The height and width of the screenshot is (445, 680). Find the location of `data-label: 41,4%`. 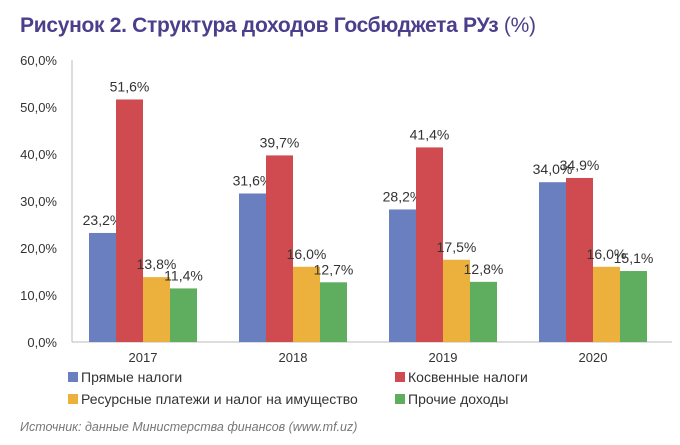

data-label: 41,4% is located at coordinates (430, 134).